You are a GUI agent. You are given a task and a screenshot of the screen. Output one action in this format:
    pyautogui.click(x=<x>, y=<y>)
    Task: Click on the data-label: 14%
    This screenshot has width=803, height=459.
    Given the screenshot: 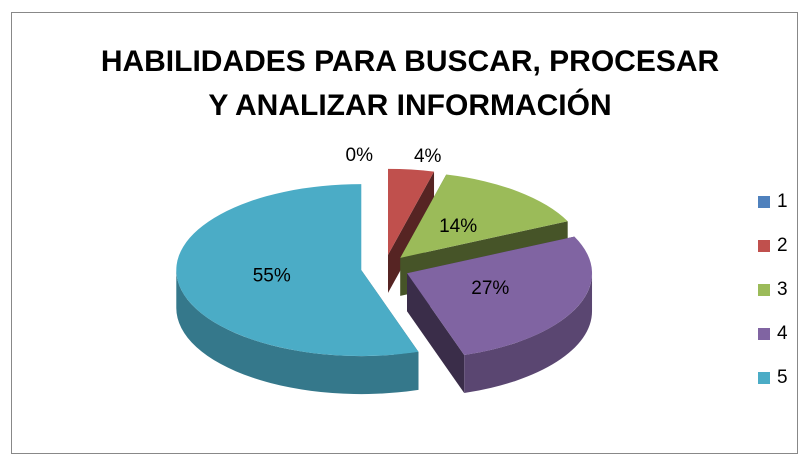 What is the action you would take?
    pyautogui.click(x=458, y=226)
    